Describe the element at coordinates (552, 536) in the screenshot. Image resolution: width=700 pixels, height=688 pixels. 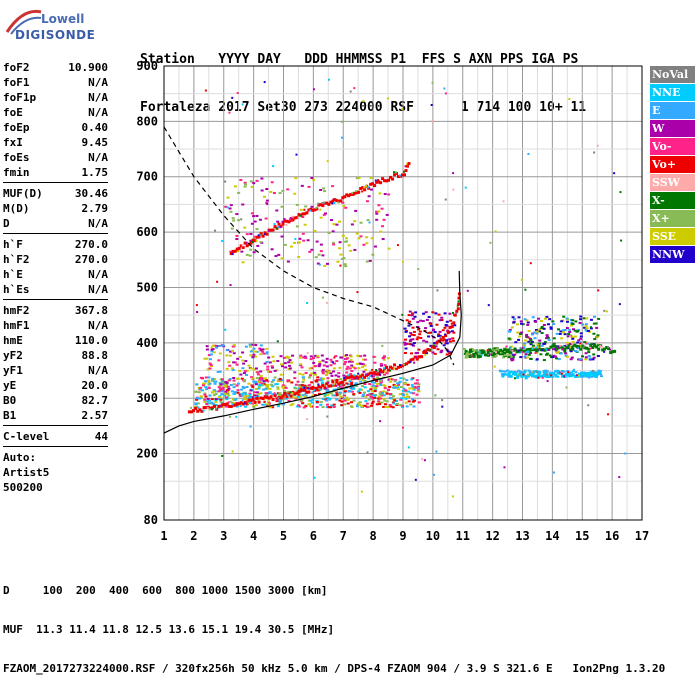
I see `x-tick-label: 14` at that location.